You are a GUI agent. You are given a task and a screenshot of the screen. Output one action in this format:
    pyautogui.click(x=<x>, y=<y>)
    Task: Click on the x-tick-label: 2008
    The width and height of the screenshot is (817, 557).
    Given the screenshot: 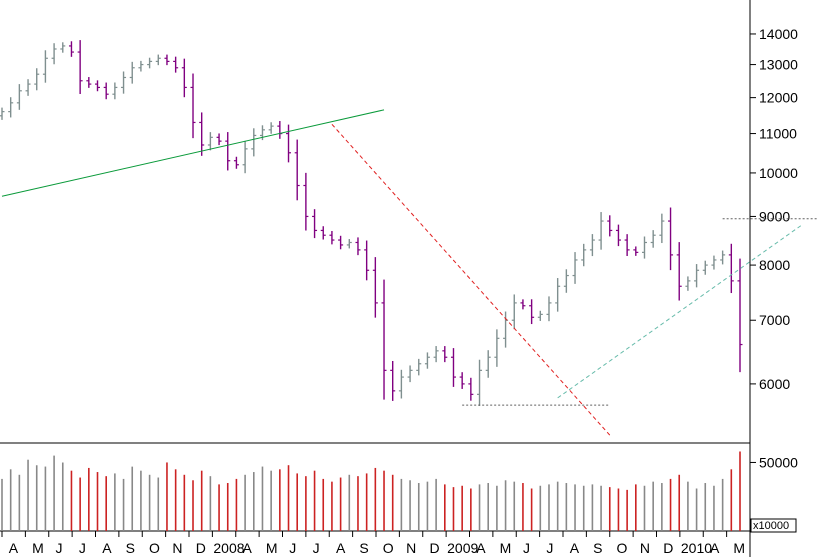 What is the action you would take?
    pyautogui.click(x=228, y=548)
    